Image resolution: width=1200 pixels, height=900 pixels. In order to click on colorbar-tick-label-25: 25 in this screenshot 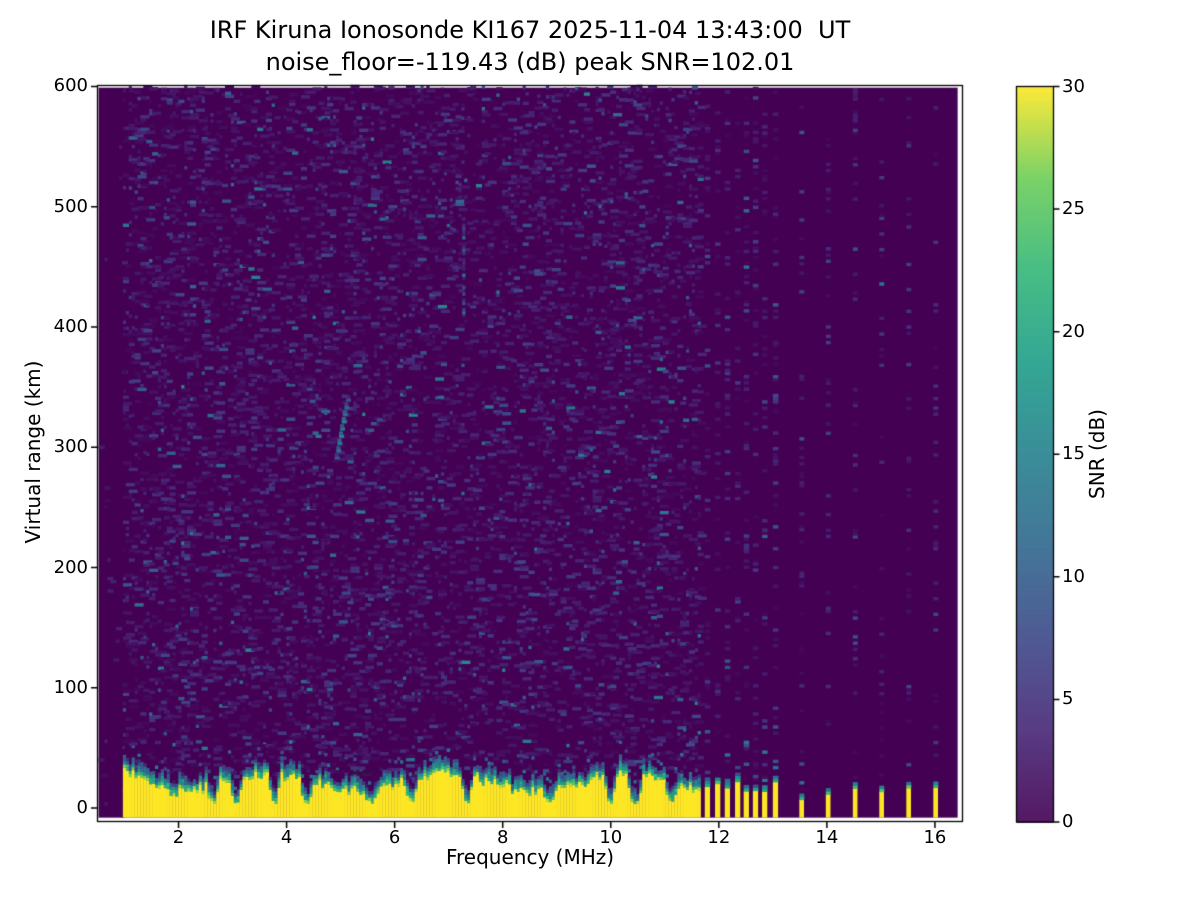, I will do `click(1073, 209)`.